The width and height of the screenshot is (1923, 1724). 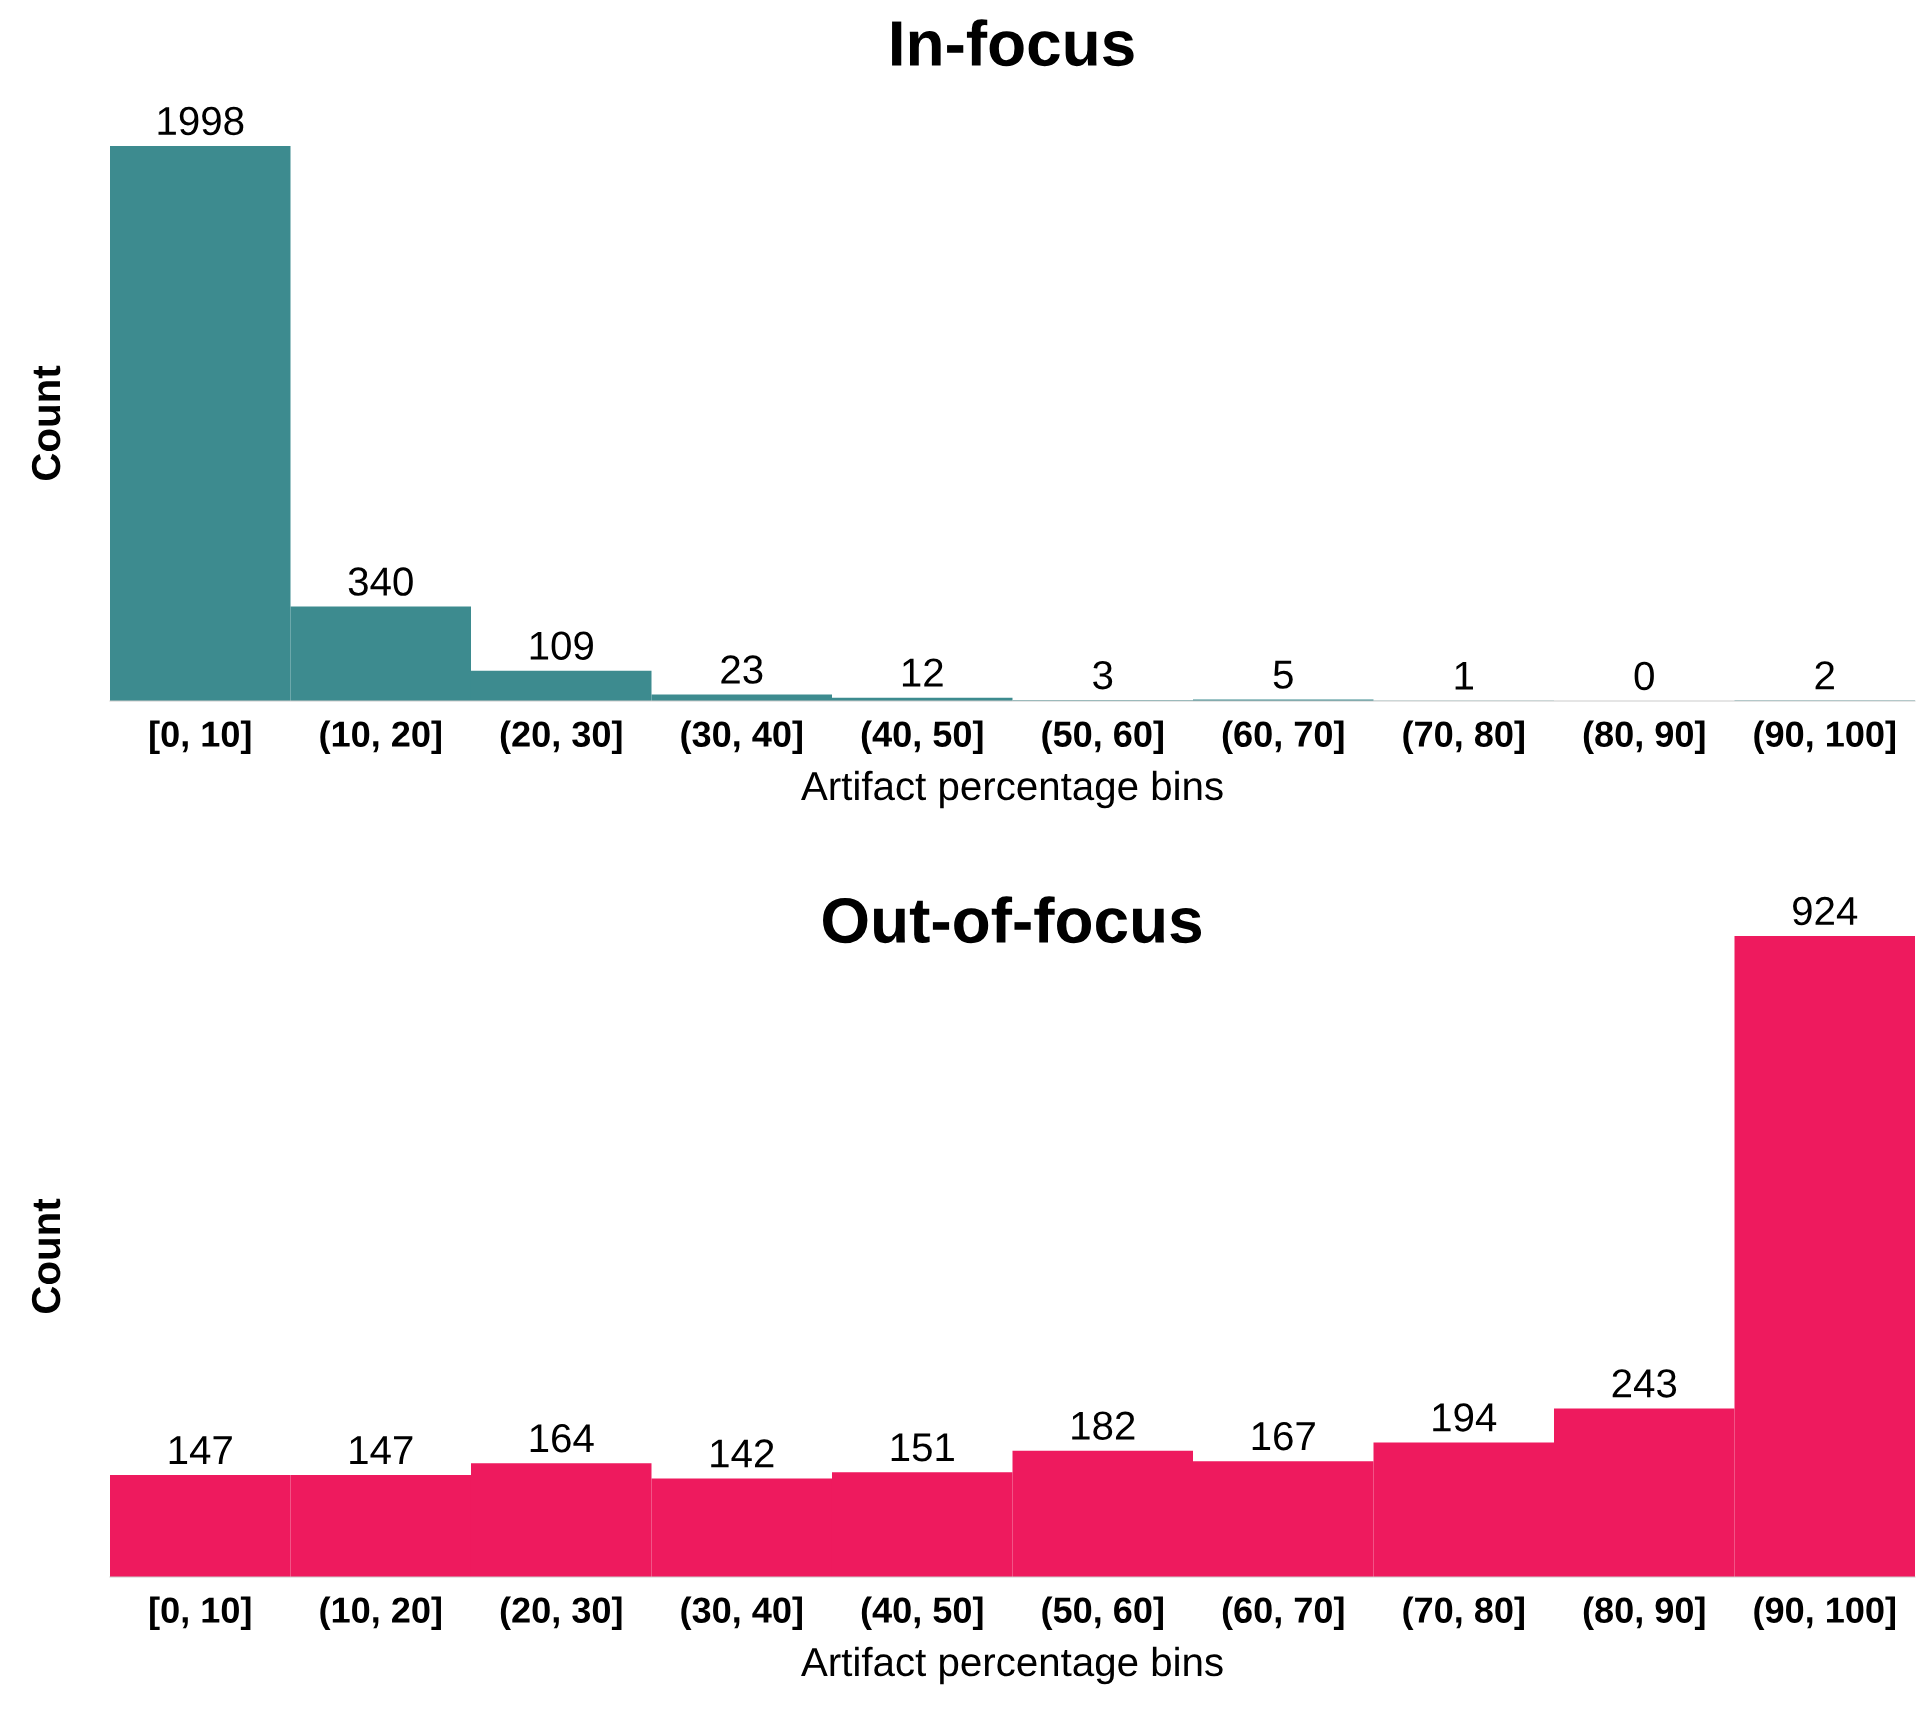 I want to click on data-label: 12, so click(x=922, y=672).